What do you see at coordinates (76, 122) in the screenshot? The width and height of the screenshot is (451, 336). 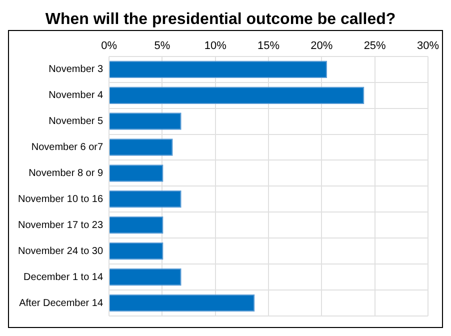 I see `y-tick-label: November 5` at bounding box center [76, 122].